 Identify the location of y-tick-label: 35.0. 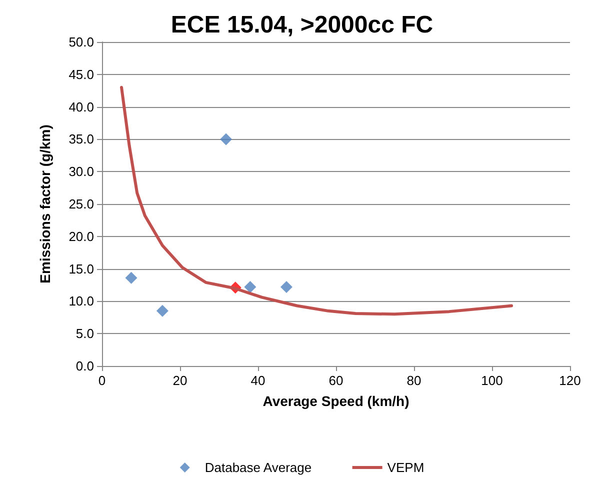
(81, 139).